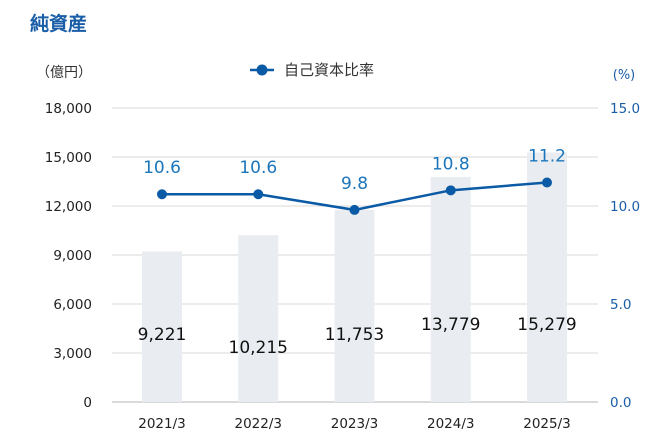 The height and width of the screenshot is (439, 658). I want to click on ratio-value-label: 11.2, so click(547, 156).